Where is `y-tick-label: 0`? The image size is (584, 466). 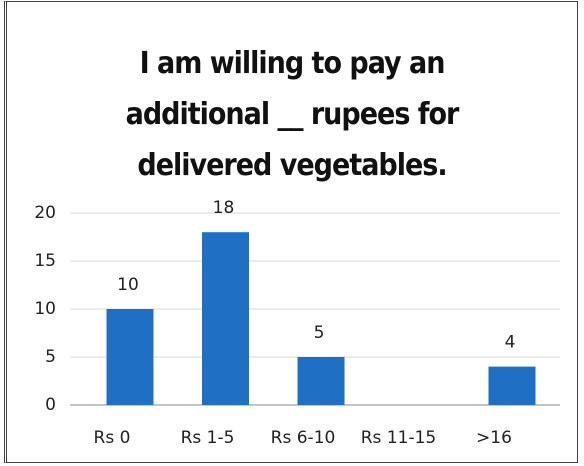 y-tick-label: 0 is located at coordinates (50, 405).